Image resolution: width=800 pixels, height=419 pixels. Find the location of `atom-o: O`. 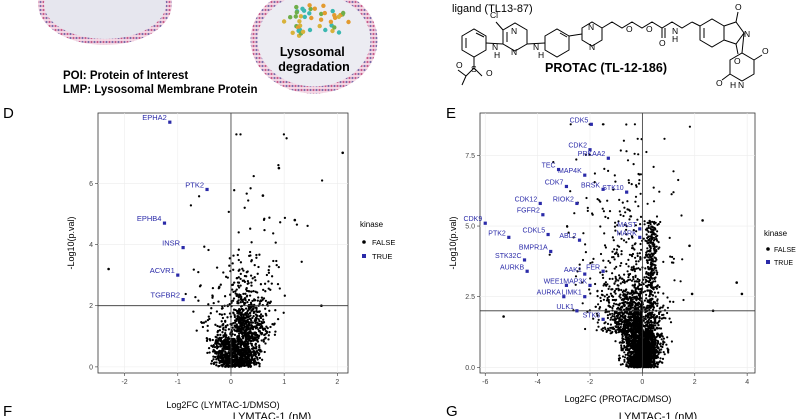

atom-o: O is located at coordinates (489, 73).